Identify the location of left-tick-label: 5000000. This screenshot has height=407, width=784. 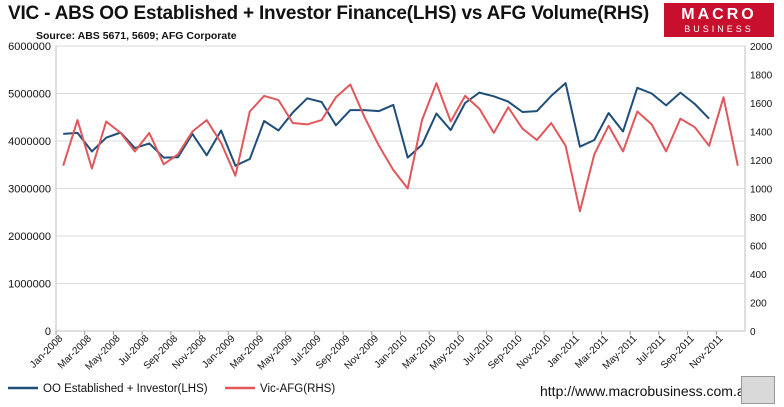
(29, 95).